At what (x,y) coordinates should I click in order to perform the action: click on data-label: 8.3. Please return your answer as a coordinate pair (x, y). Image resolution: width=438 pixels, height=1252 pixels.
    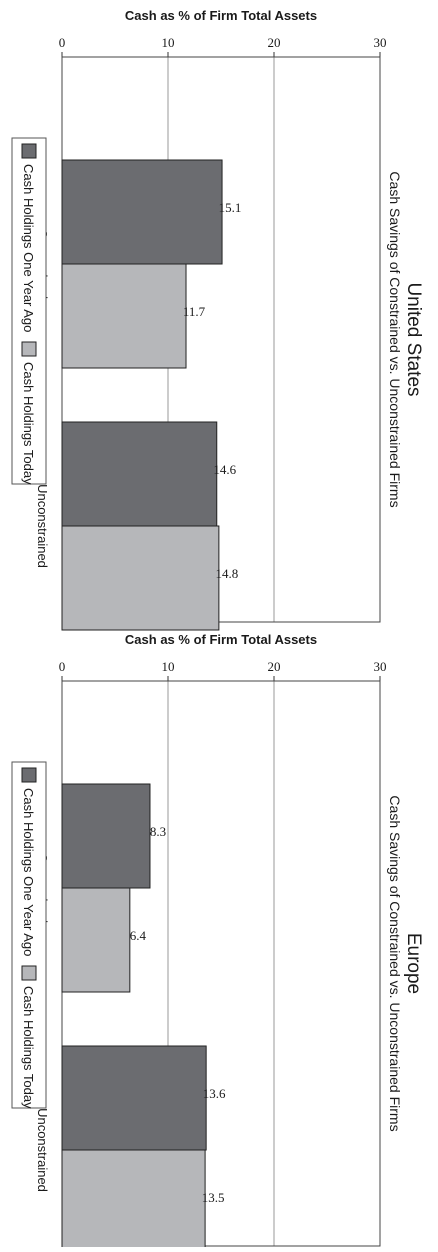
    Looking at the image, I should click on (158, 831).